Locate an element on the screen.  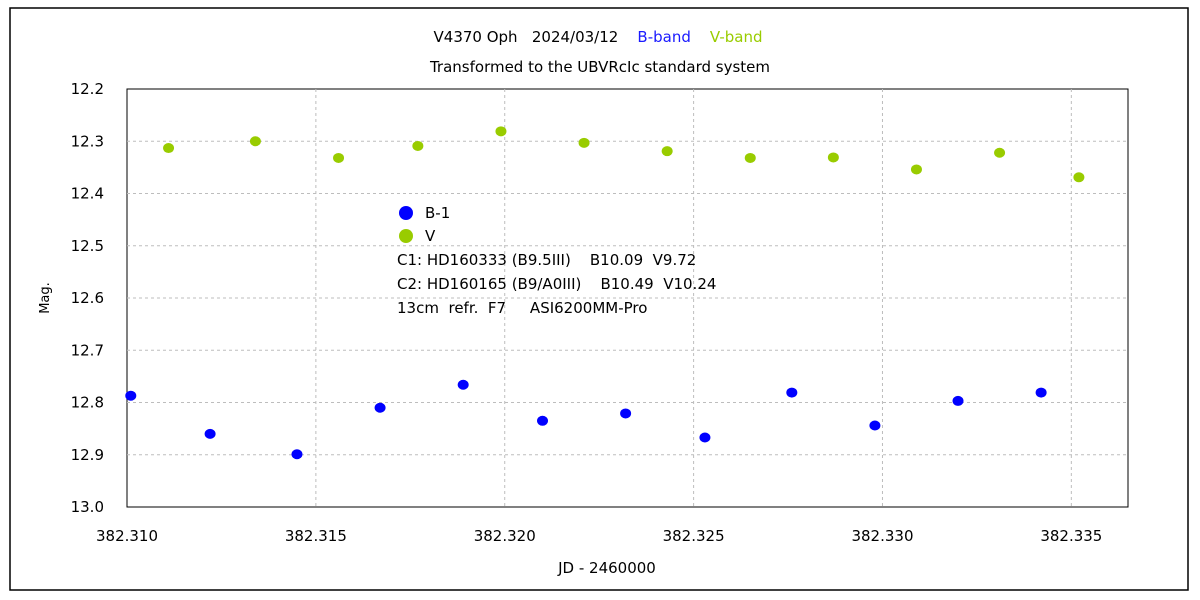
y-tick-label: 12.3 is located at coordinates (87, 141).